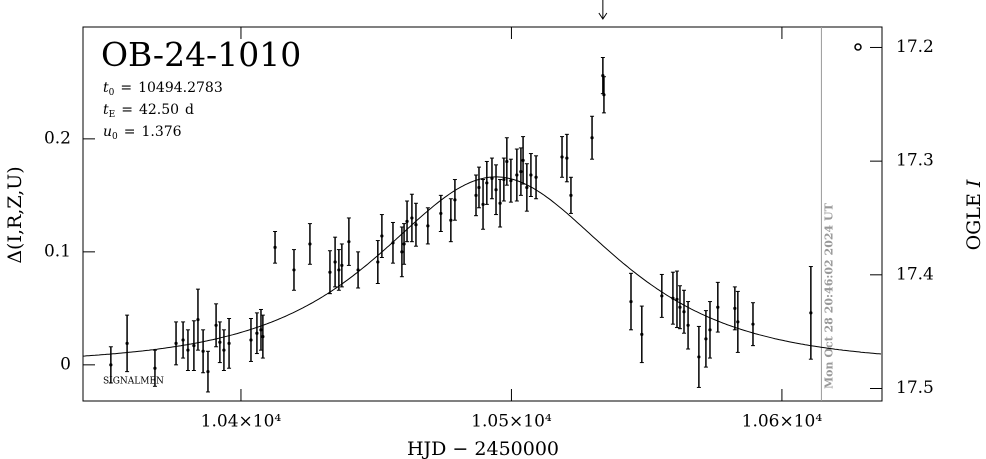 The height and width of the screenshot is (459, 986). Describe the element at coordinates (162, 132) in the screenshot. I see `parameter-value: 1.376` at that location.